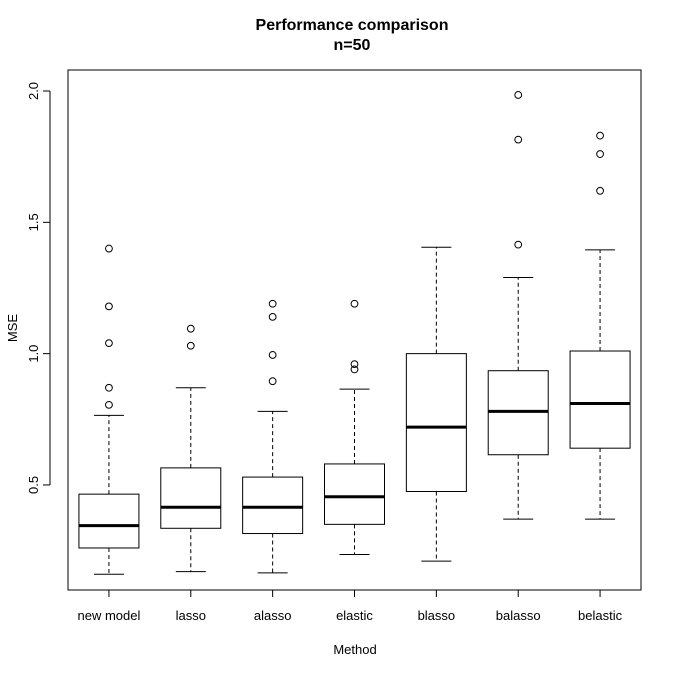  I want to click on y-tick-label: 0.5, so click(33, 485).